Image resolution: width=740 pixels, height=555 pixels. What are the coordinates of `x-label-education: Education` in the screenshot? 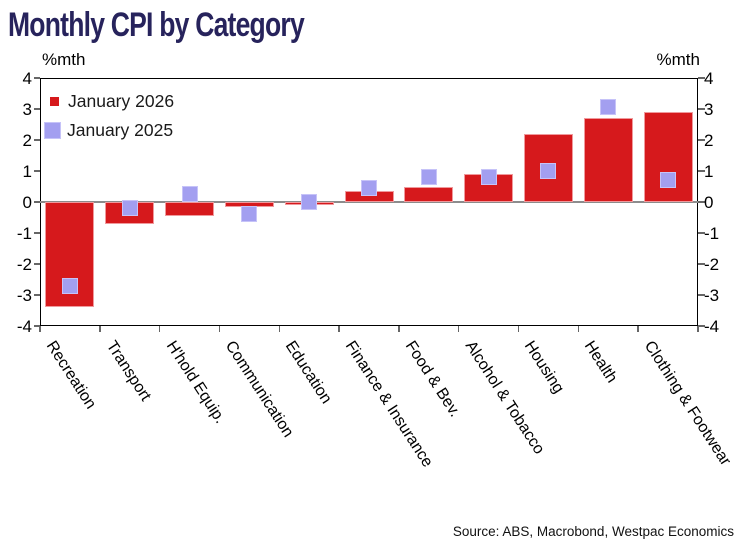 It's located at (308, 372).